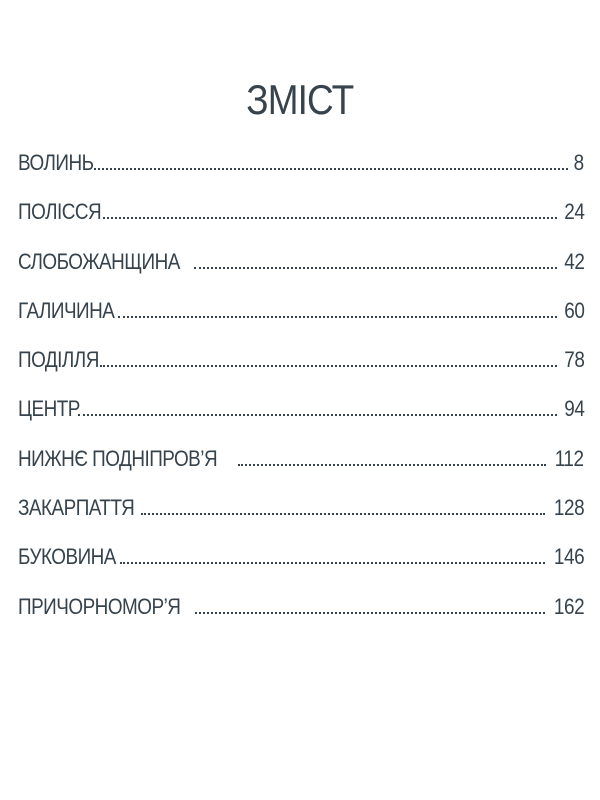  I want to click on toc-entry: ПОЛІССЯ 24, so click(301, 223).